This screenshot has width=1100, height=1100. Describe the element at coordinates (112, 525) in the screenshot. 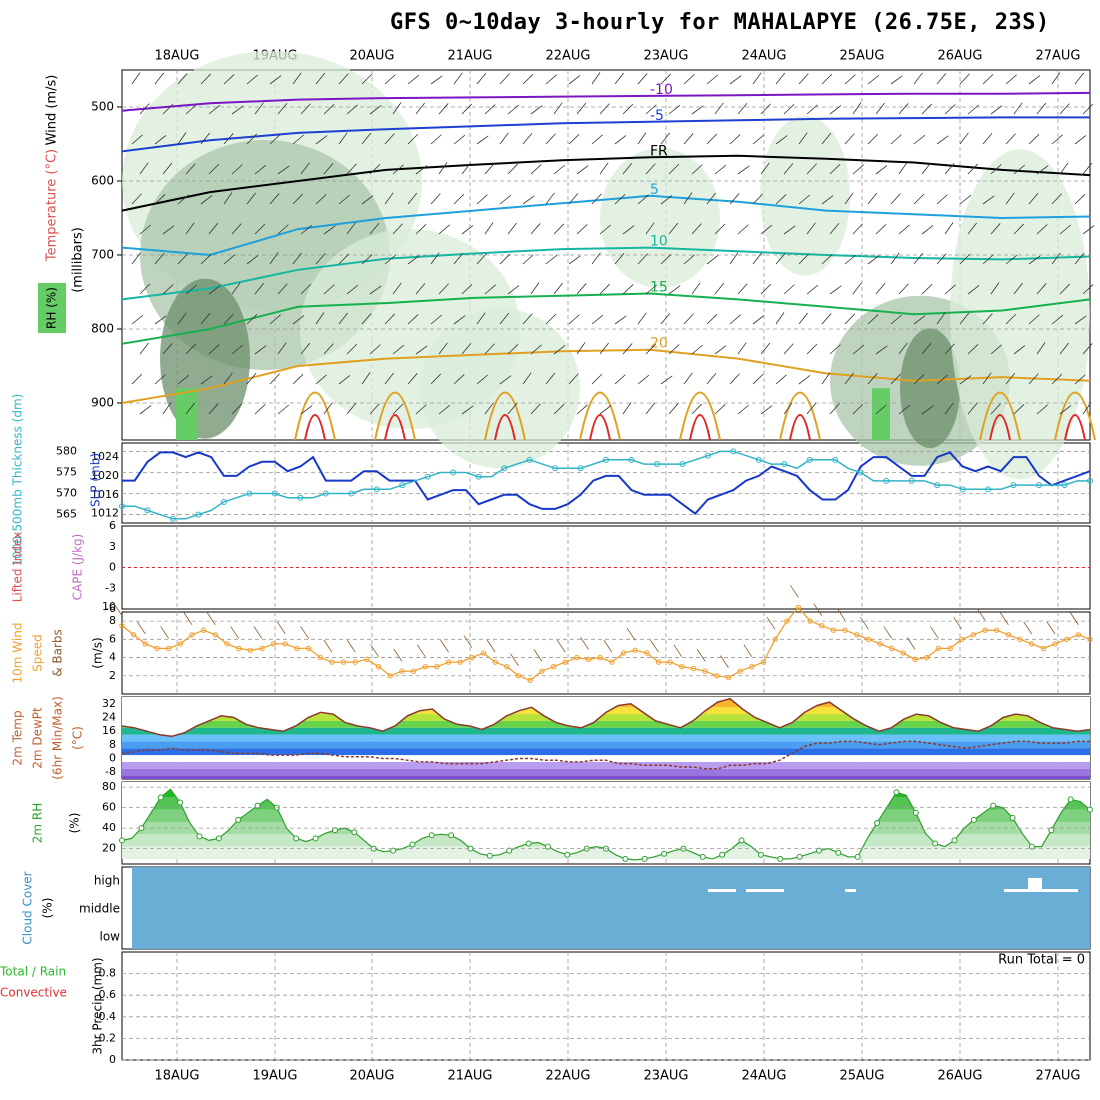

I see `li-tick-label: 6` at that location.